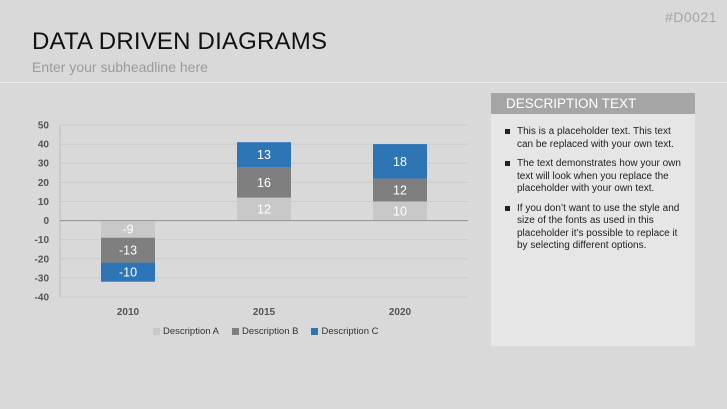  Describe the element at coordinates (42, 259) in the screenshot. I see `y-tick-label: -20` at that location.